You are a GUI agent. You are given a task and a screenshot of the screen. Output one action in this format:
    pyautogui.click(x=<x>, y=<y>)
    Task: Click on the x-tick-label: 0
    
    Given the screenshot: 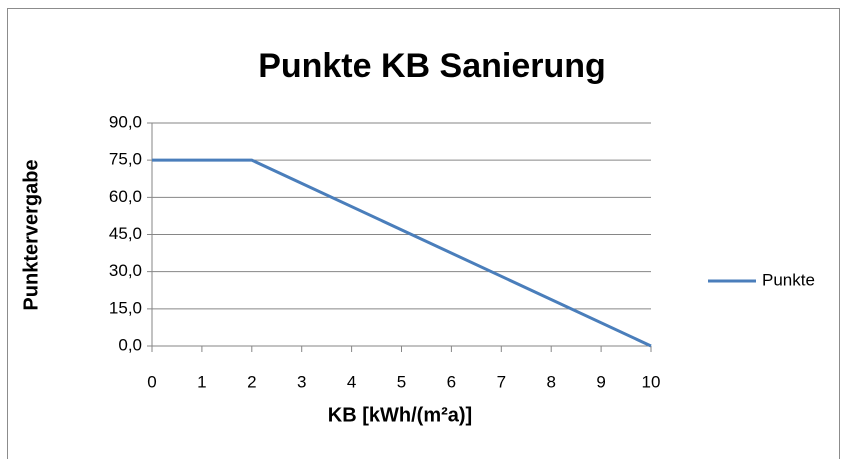 What is the action you would take?
    pyautogui.click(x=151, y=381)
    